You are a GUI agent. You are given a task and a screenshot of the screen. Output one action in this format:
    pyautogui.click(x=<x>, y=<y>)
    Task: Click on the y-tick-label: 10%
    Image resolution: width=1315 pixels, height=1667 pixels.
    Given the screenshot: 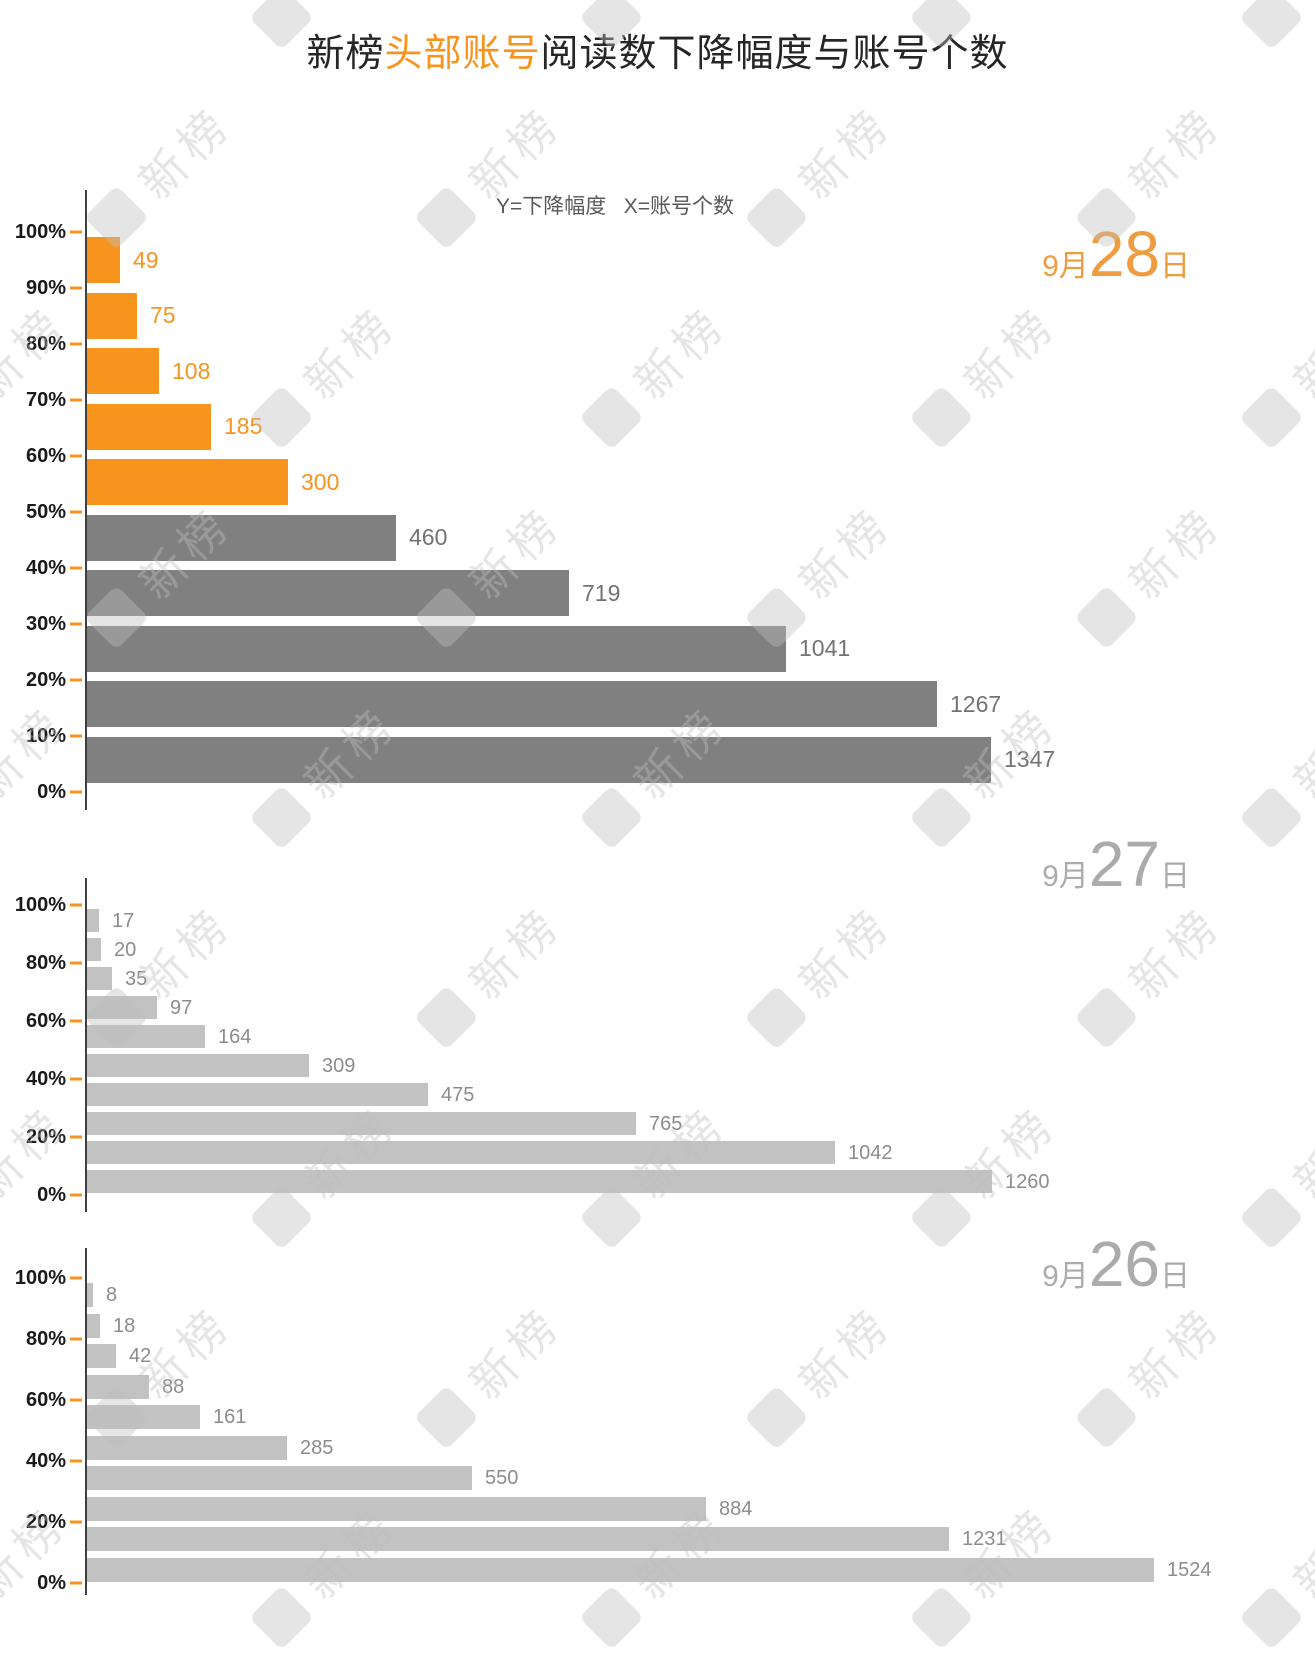 What is the action you would take?
    pyautogui.click(x=45, y=736)
    